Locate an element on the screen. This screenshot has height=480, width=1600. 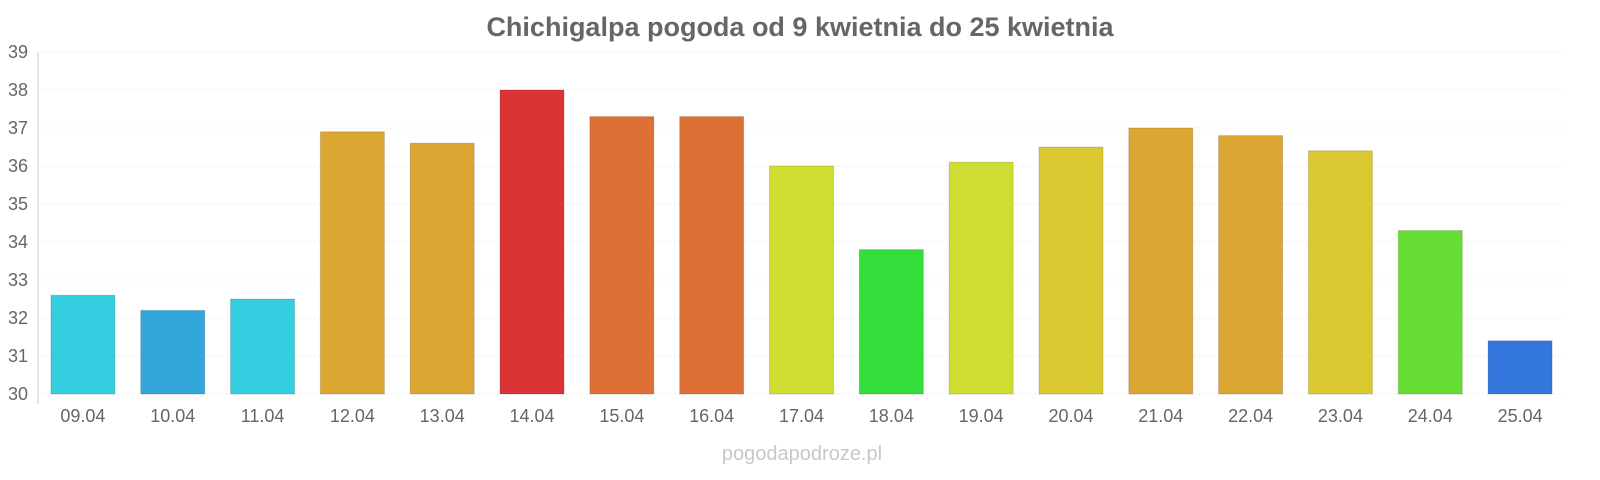
y-tick-label: 33 is located at coordinates (18, 280).